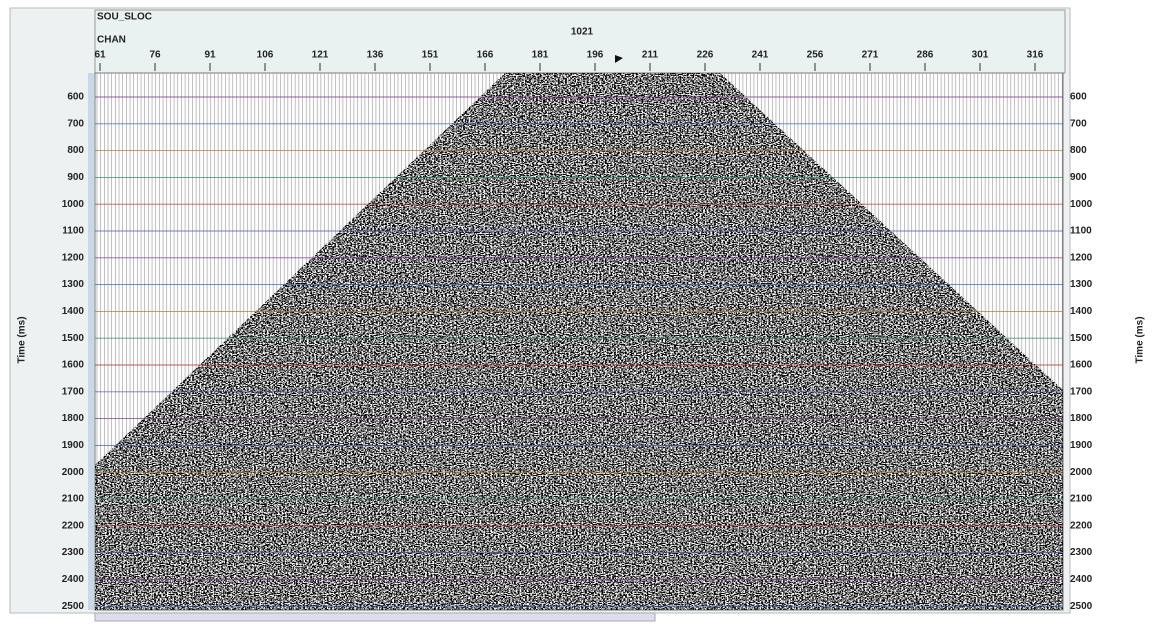  What do you see at coordinates (1140, 339) in the screenshot?
I see `right-axis-title: Time (ms)` at bounding box center [1140, 339].